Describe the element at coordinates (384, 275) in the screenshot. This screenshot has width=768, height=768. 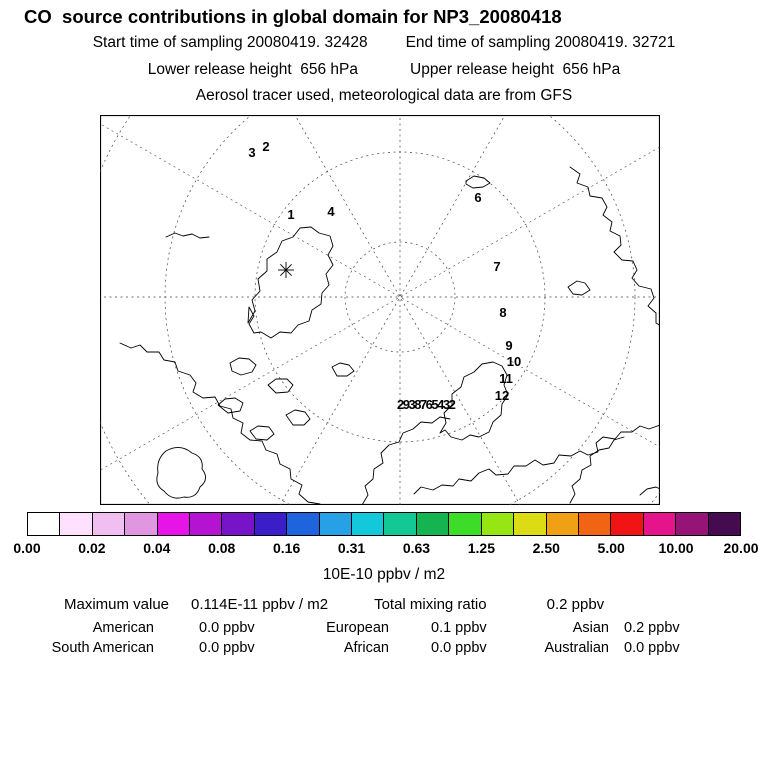
I see `trajectory-markers: 23 1 4 6 7 8 910 11 12 2938765432` at that location.